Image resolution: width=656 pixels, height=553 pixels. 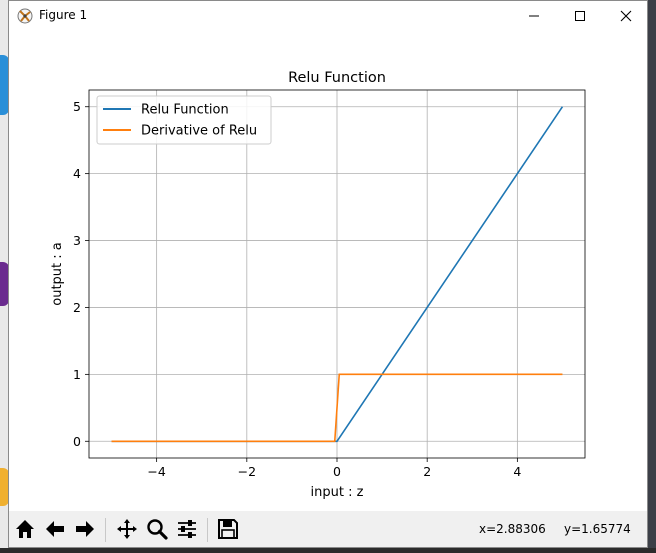 I want to click on legend-label-relu: Relu Function, so click(x=185, y=110).